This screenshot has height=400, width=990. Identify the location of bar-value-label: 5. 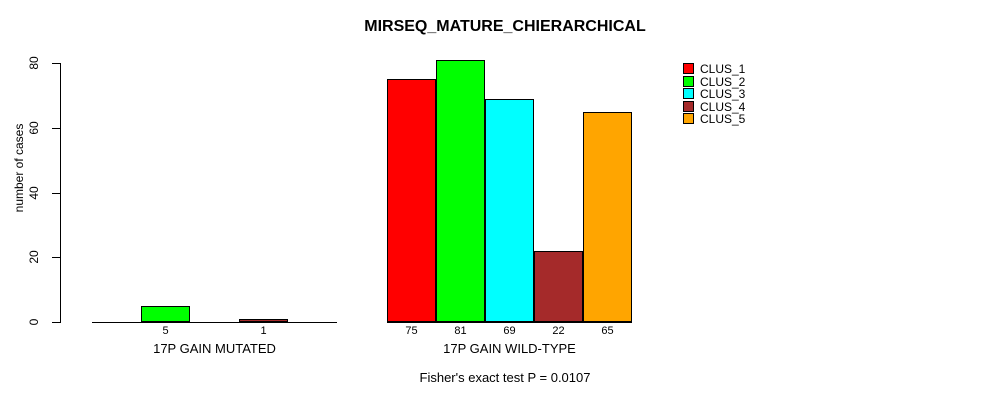
(165, 331).